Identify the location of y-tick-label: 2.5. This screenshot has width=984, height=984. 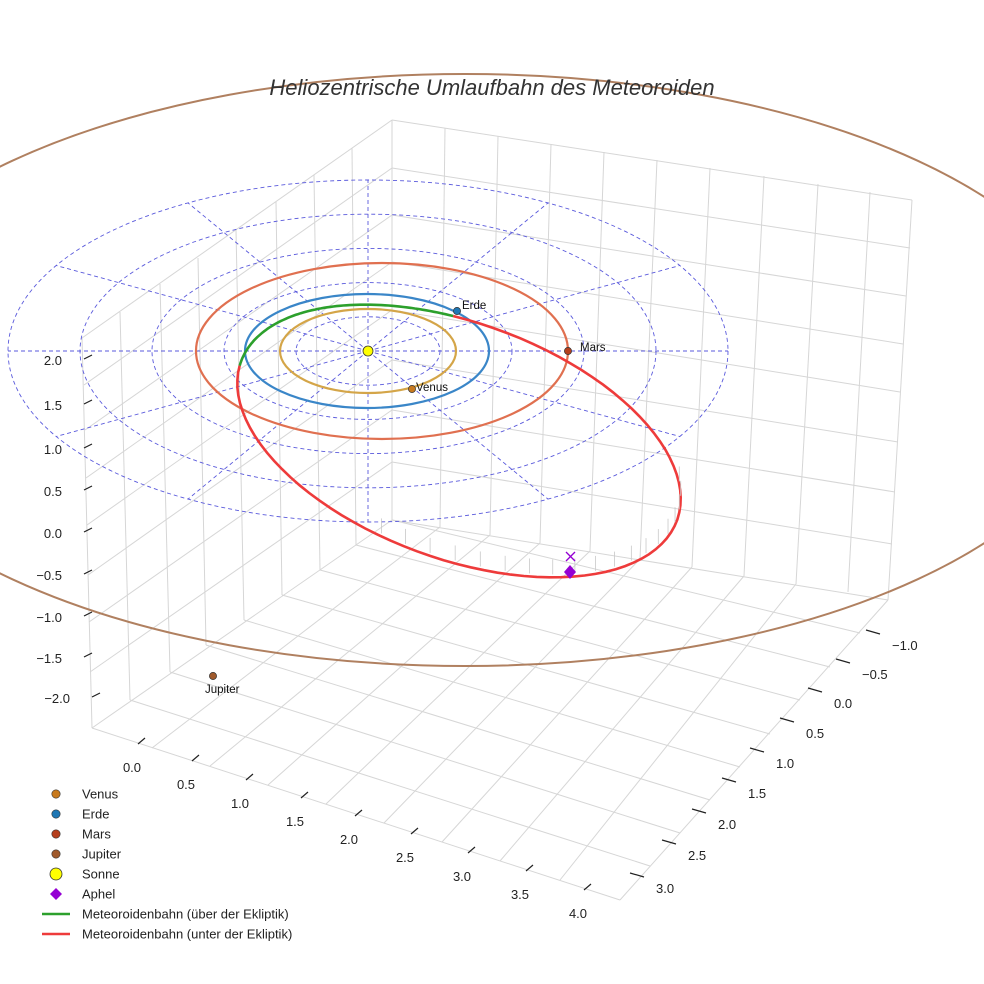
(697, 855).